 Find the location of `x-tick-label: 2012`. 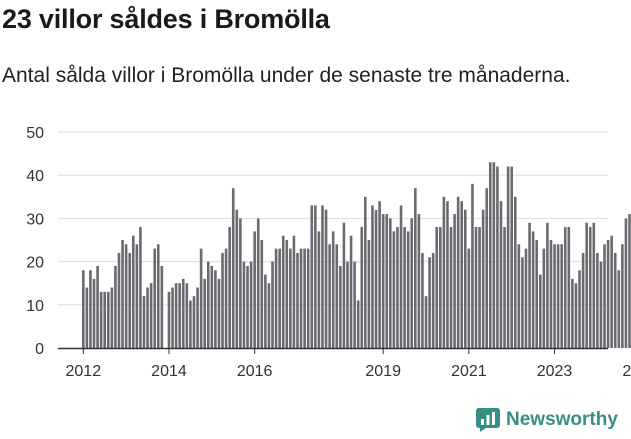

x-tick-label: 2012 is located at coordinates (84, 371).